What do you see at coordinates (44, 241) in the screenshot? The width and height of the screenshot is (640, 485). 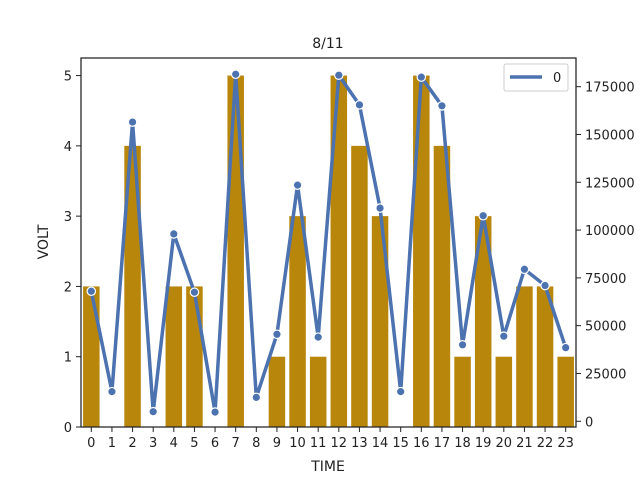 I see `y-axis-label: VOLT` at bounding box center [44, 241].